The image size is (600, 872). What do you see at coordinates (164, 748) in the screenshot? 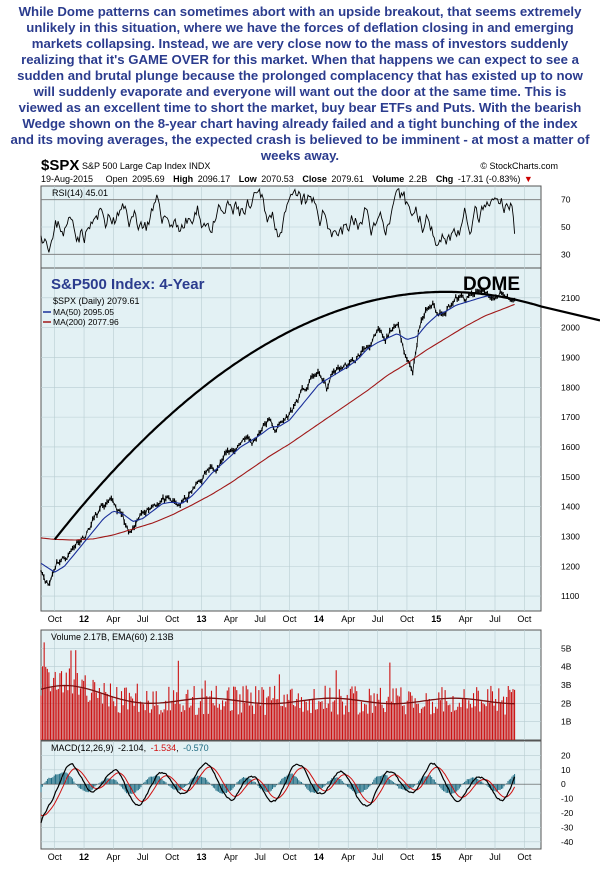
I see `macd-legend-signal: -1.534` at bounding box center [164, 748].